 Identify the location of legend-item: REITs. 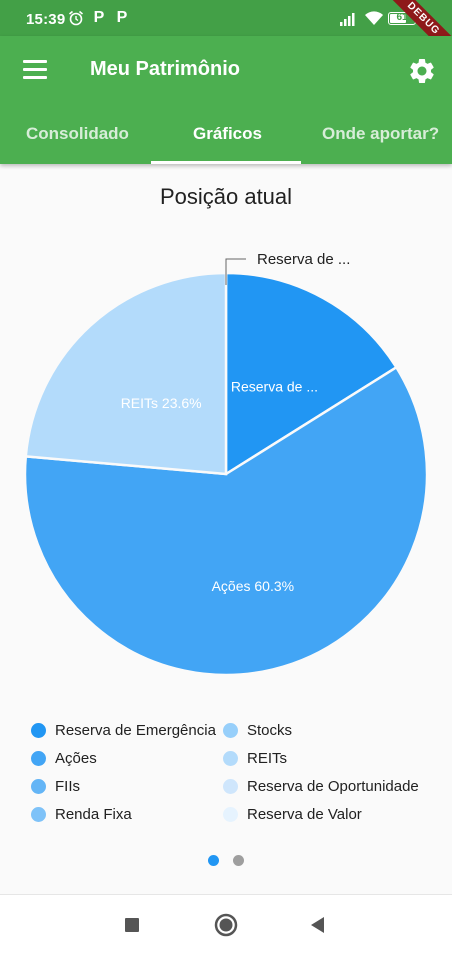
(255, 758).